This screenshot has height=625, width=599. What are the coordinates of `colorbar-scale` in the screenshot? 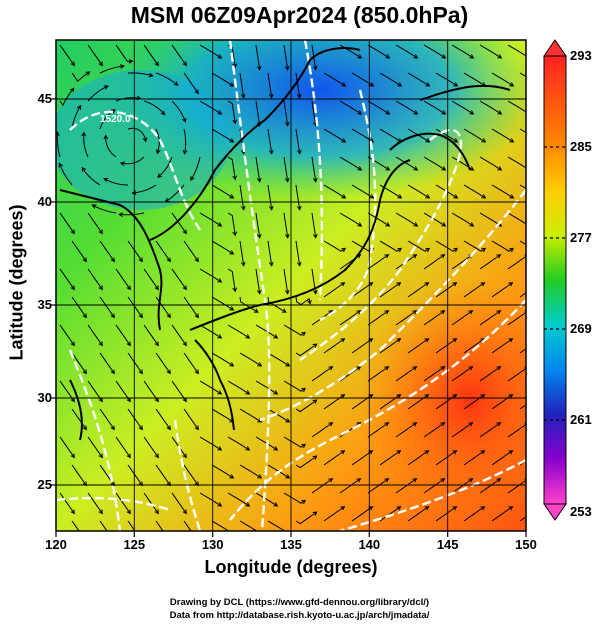 It's located at (555, 280).